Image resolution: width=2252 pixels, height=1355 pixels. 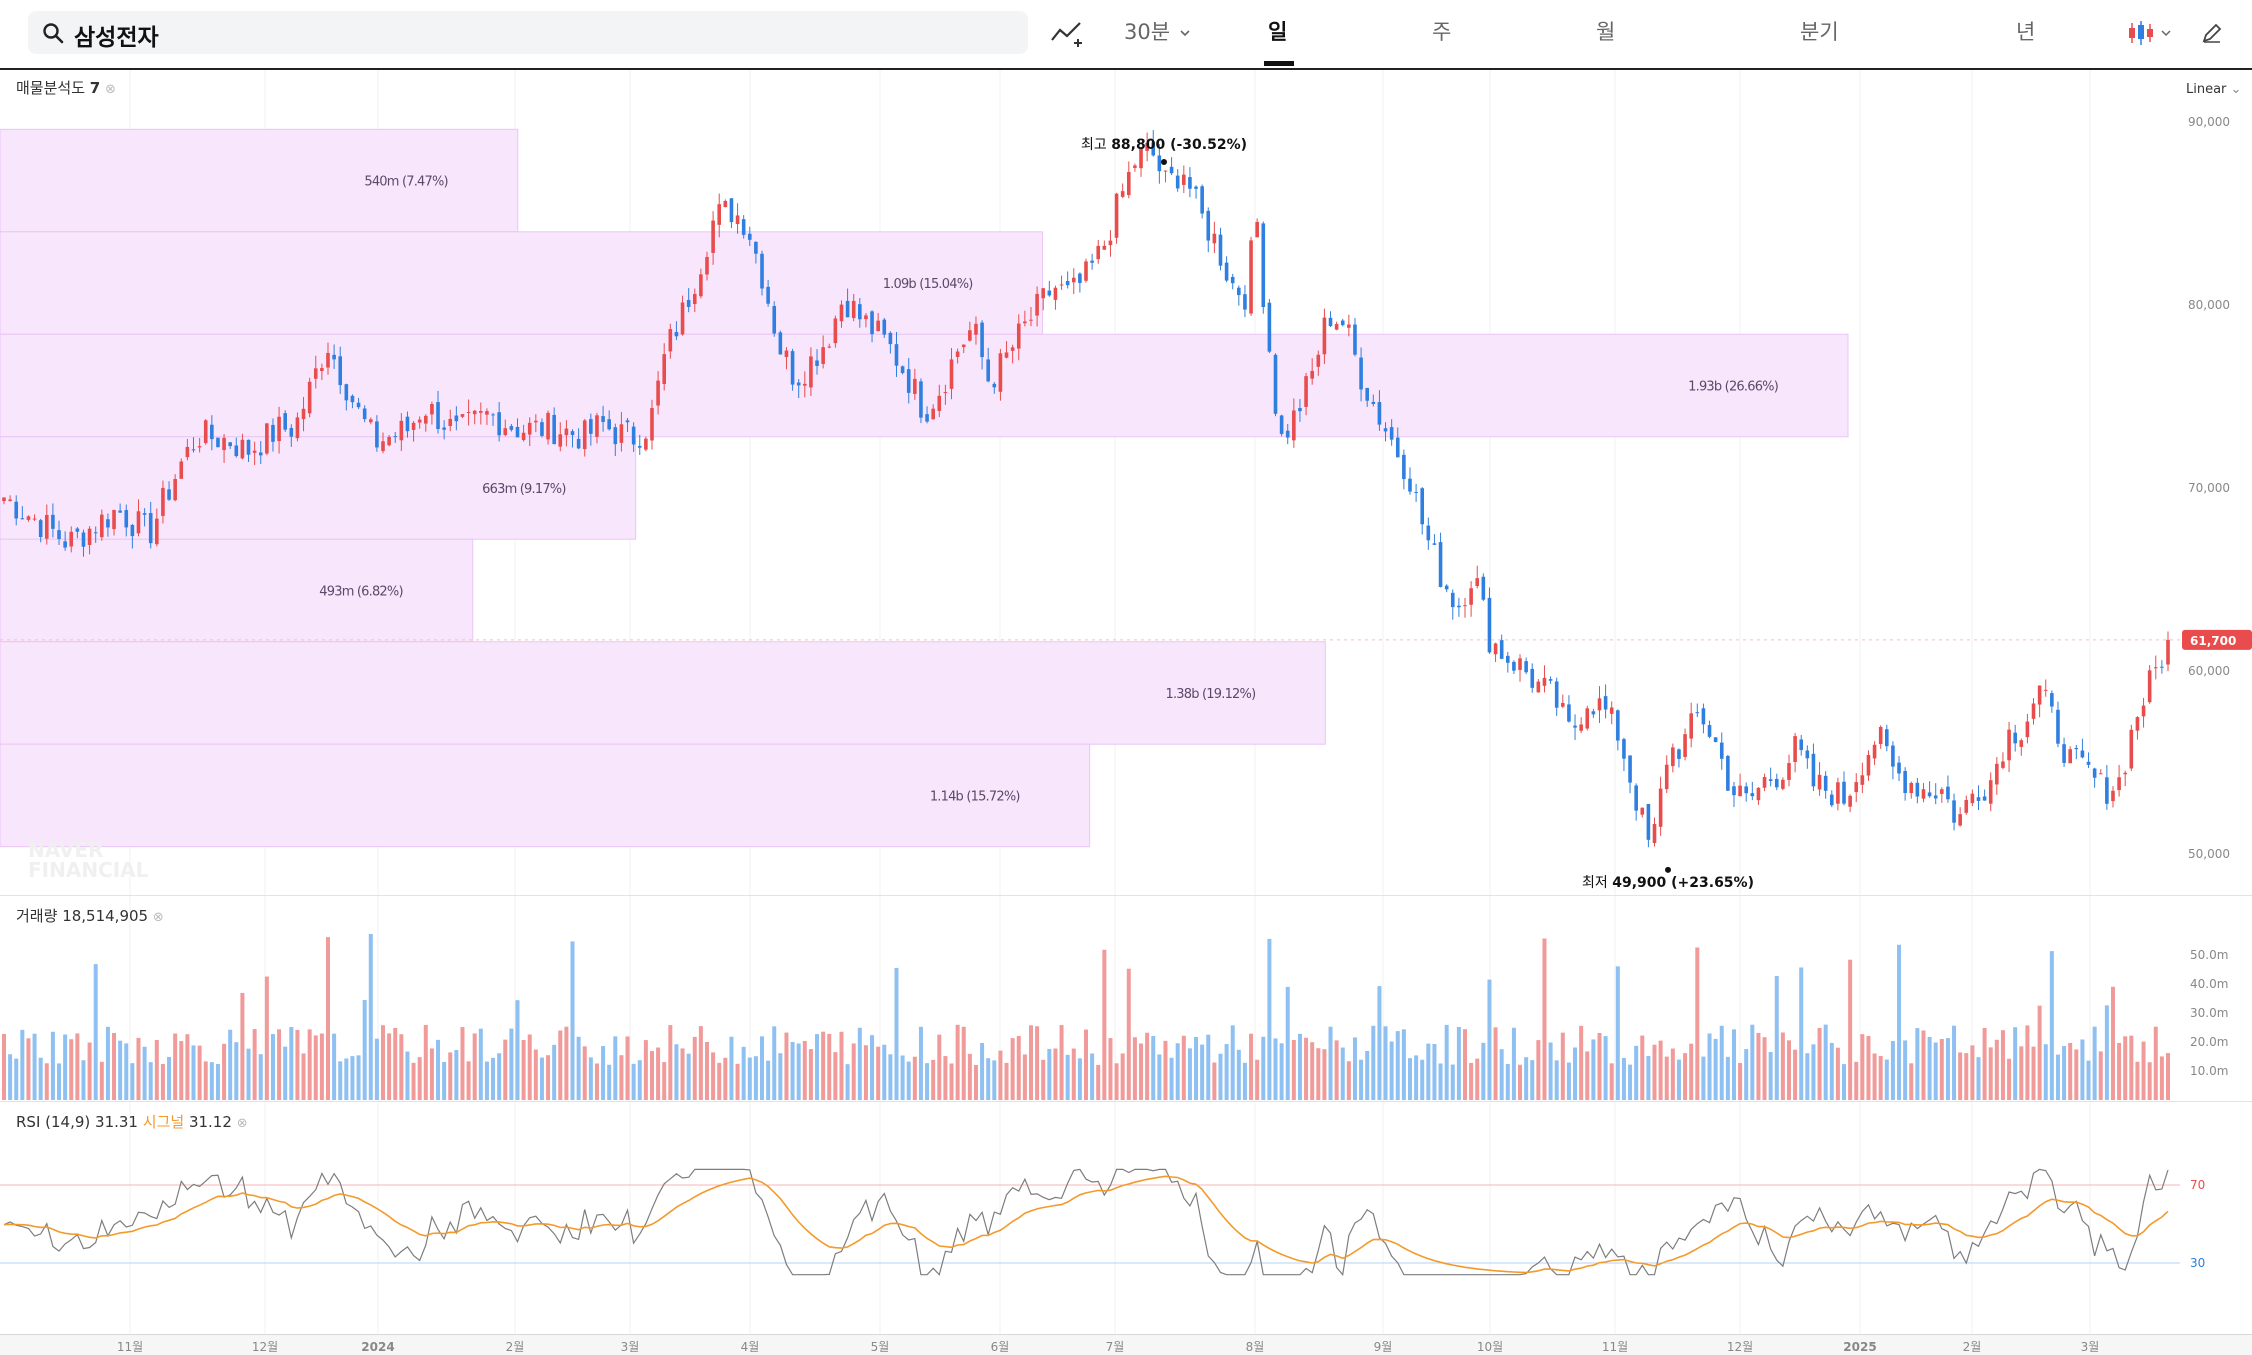 What do you see at coordinates (116, 38) in the screenshot?
I see `search-input: 삼성전자` at bounding box center [116, 38].